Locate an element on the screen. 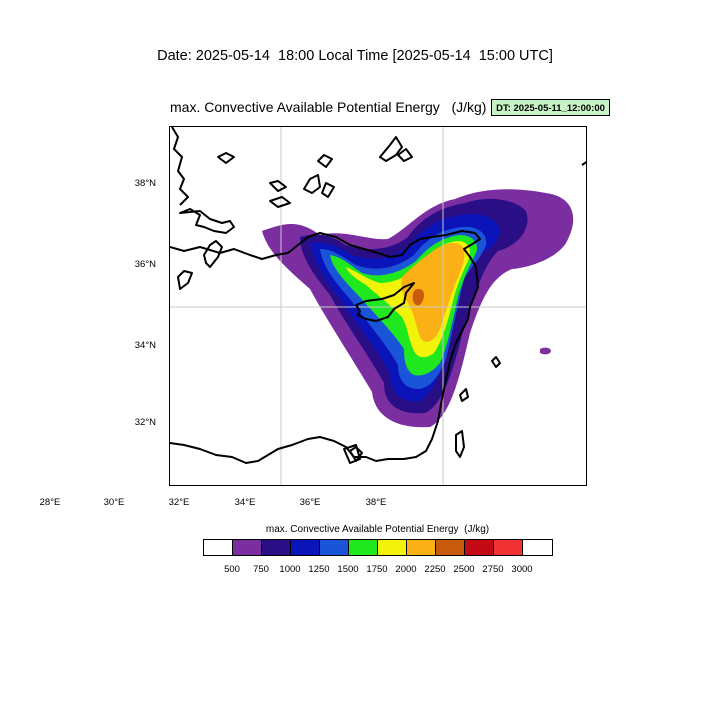 This screenshot has height=720, width=720. cape-east-blob is located at coordinates (549, 225).